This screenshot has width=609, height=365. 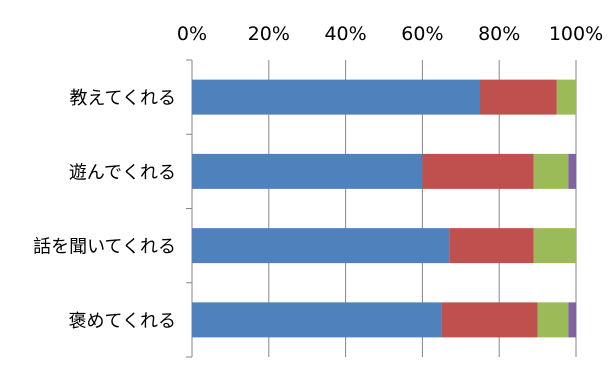 What do you see at coordinates (122, 98) in the screenshot?
I see `category-label: 教えてくれる` at bounding box center [122, 98].